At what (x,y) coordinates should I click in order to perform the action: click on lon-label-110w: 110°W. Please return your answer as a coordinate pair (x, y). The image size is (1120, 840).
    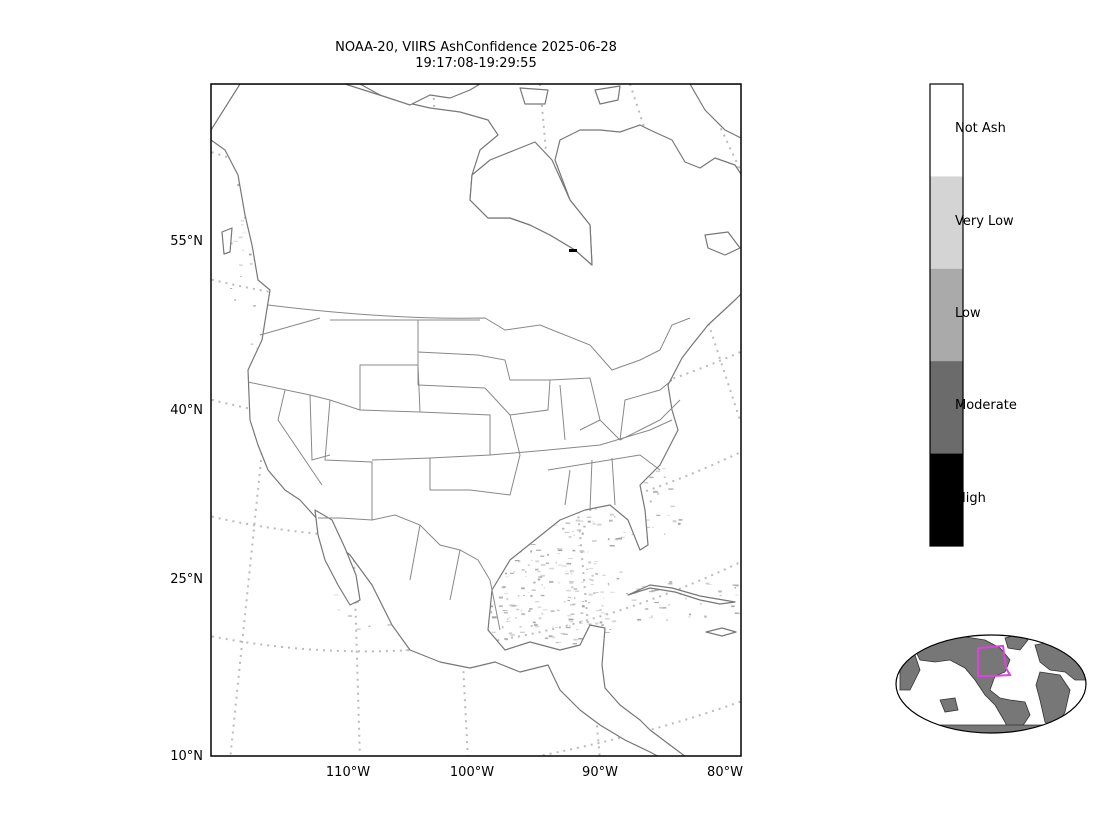
    Looking at the image, I should click on (348, 772).